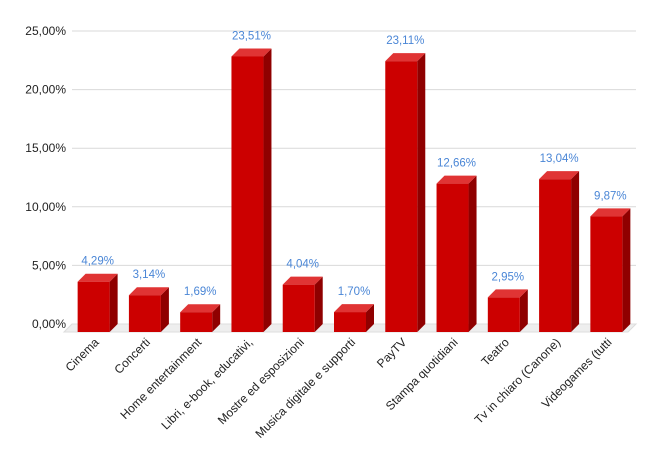 Image resolution: width=658 pixels, height=473 pixels. What do you see at coordinates (200, 292) in the screenshot?
I see `data-label: 1,69%` at bounding box center [200, 292].